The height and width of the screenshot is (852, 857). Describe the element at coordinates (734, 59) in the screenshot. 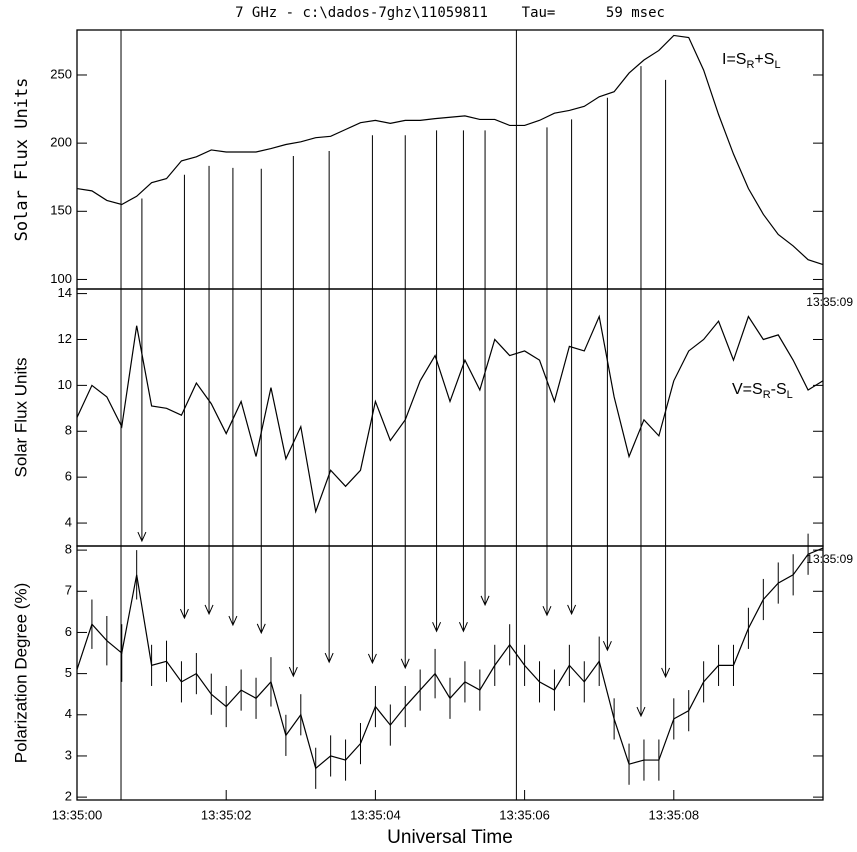

I see `annotation-part: I=S` at that location.